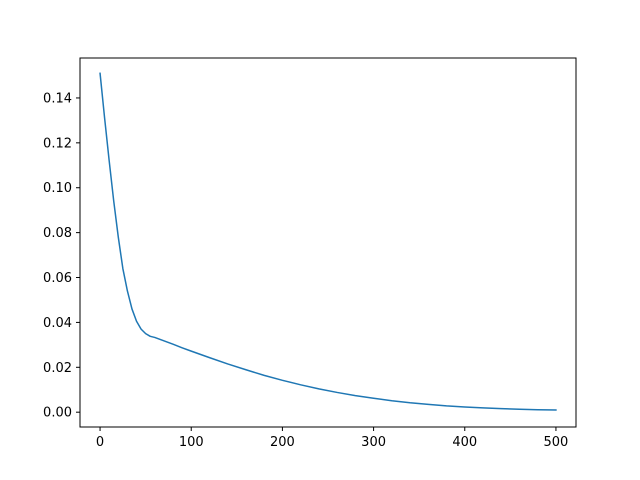 The width and height of the screenshot is (640, 480). Describe the element at coordinates (464, 442) in the screenshot. I see `x-tick-label: 400` at that location.